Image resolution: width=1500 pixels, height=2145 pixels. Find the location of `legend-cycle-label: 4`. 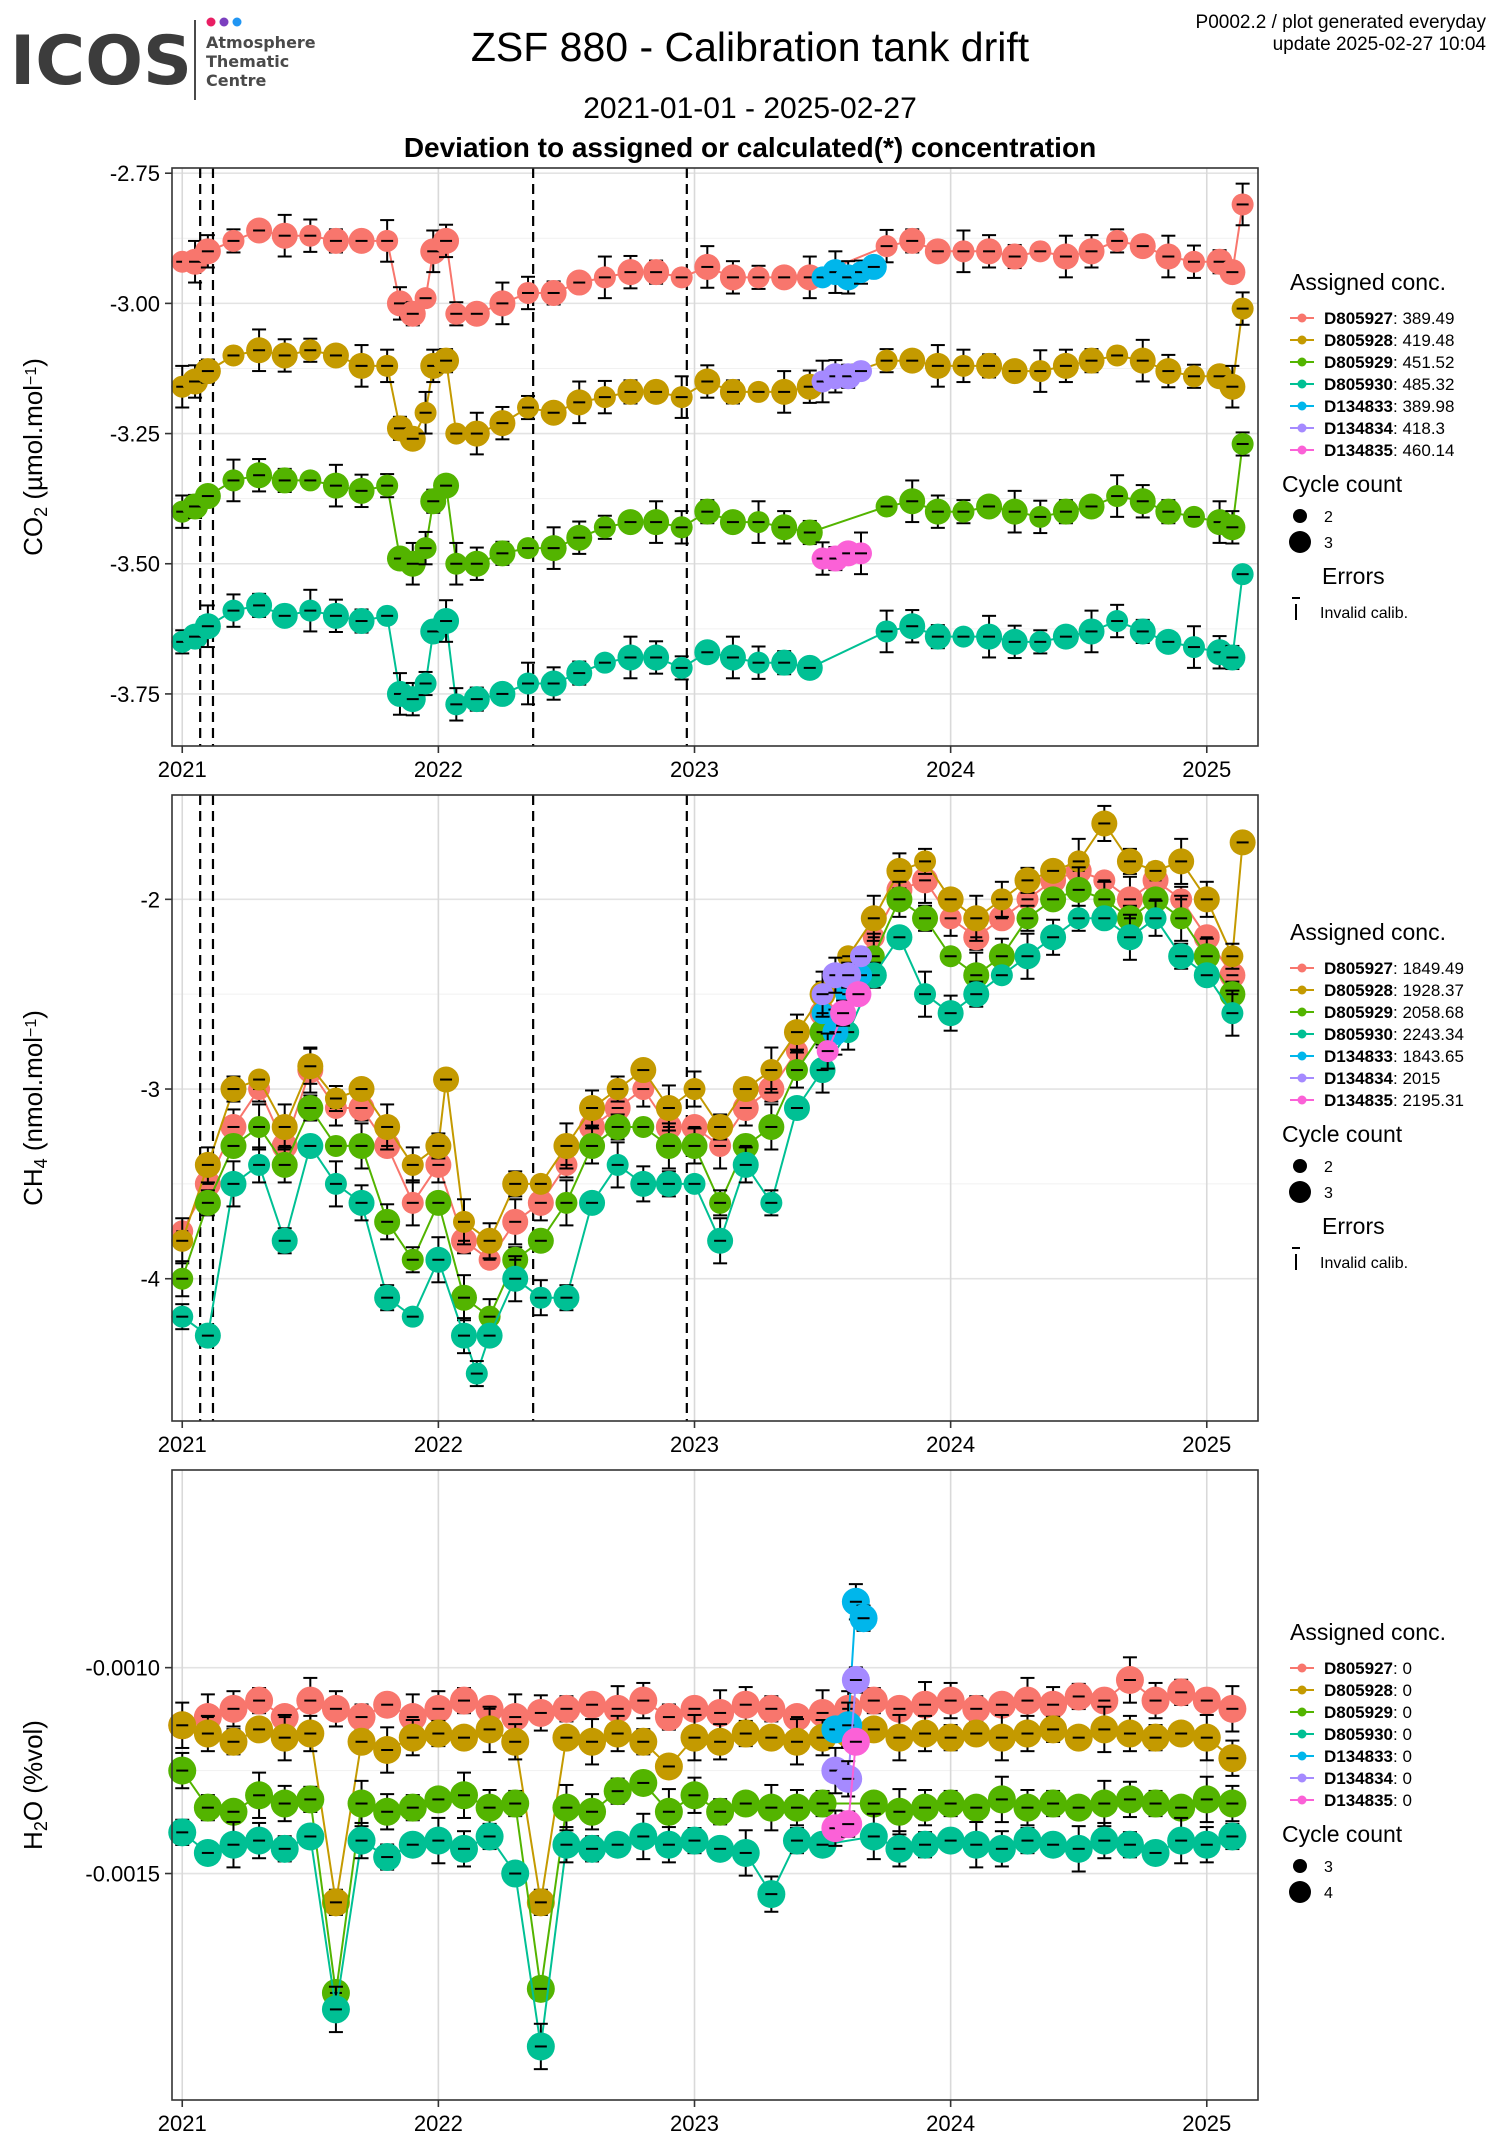

legend-cycle-label: 4 is located at coordinates (1328, 1893).